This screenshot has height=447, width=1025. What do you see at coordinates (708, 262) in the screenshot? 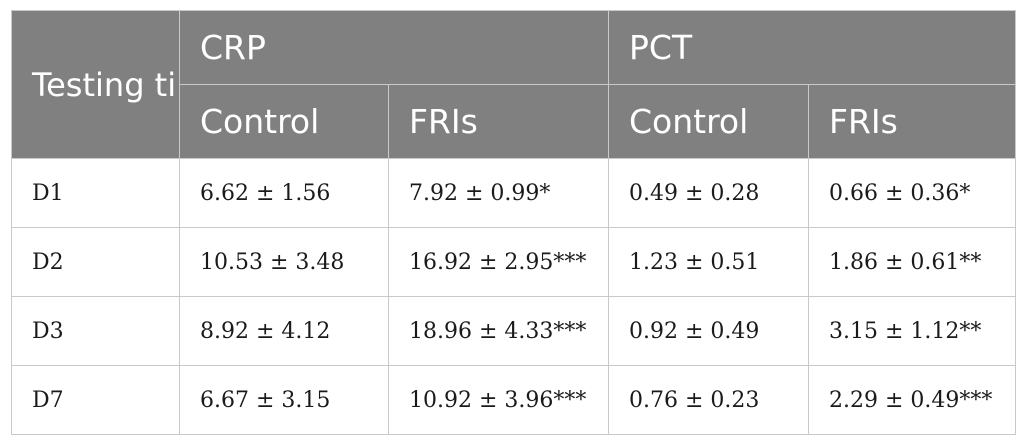
I see `cell-pct-control: 1.23 ± 0.51` at bounding box center [708, 262].